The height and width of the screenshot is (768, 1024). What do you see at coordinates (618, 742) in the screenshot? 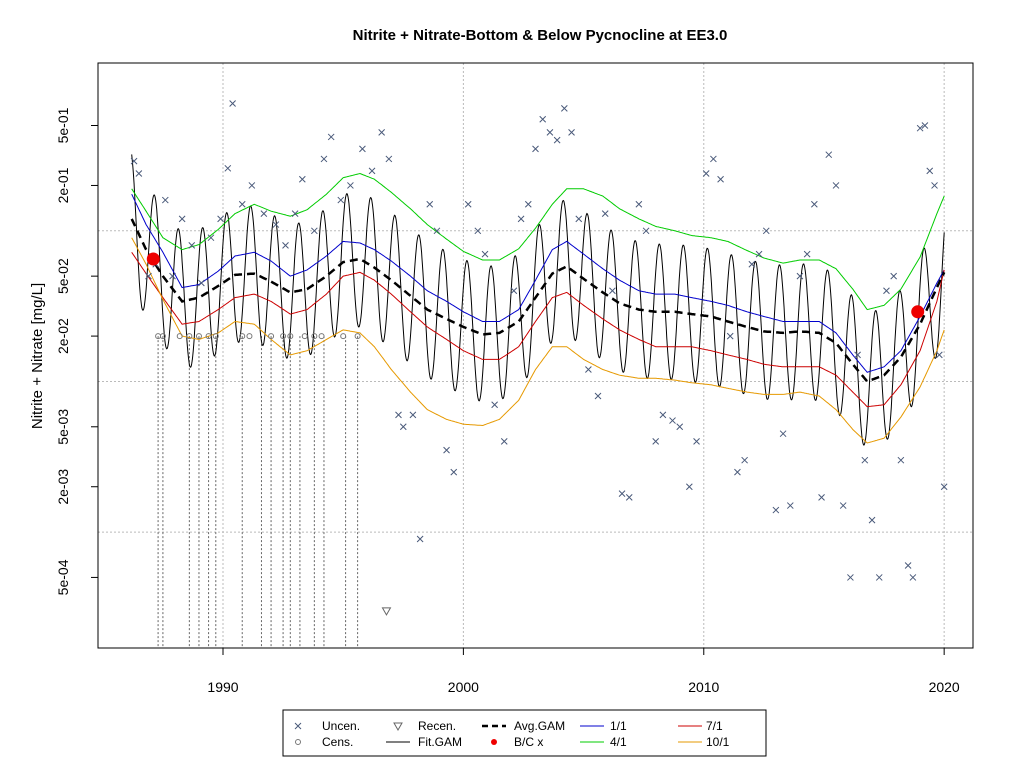
I see `legend-label: 4/1` at bounding box center [618, 742].